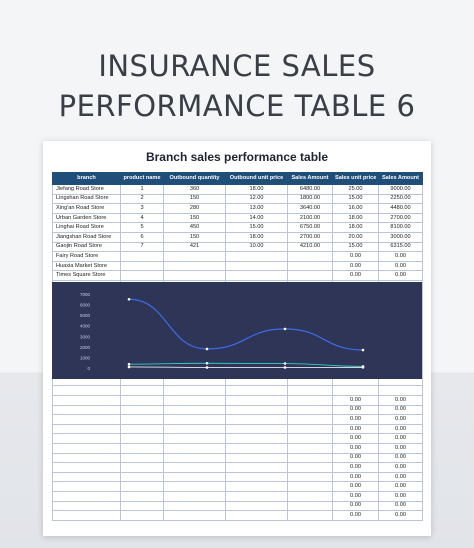 The image size is (474, 548). Describe the element at coordinates (86, 199) in the screenshot. I see `table-cell: Lingshan Road Store` at that location.